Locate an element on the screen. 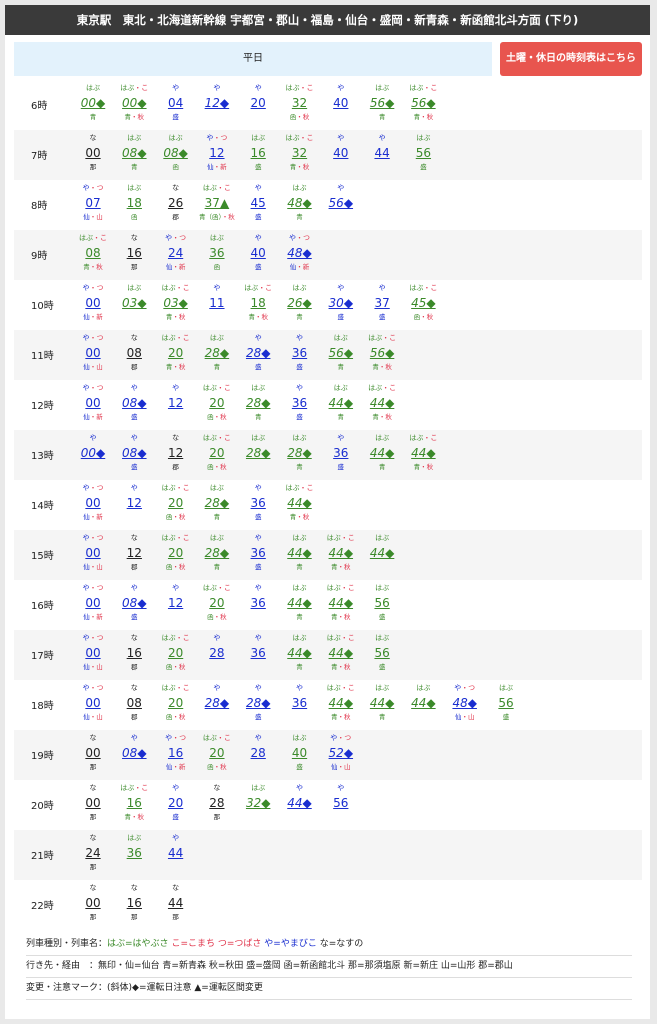 Image resolution: width=657 pixels, height=1024 pixels. departure-minute: 24 is located at coordinates (175, 253).